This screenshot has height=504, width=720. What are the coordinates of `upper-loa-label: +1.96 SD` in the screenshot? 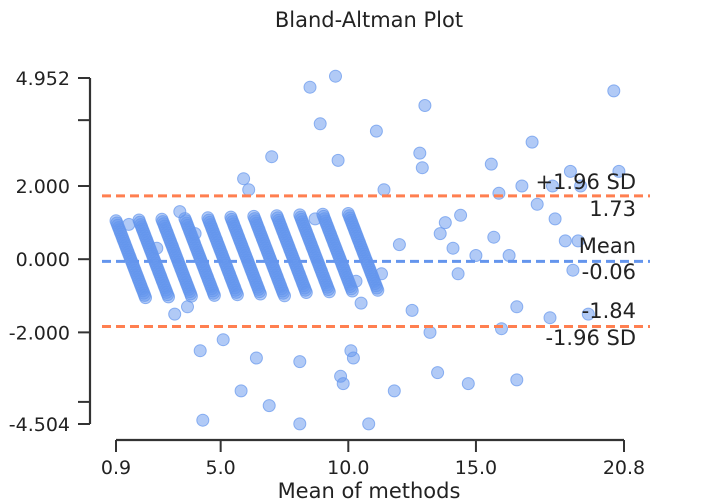 It's located at (585, 182).